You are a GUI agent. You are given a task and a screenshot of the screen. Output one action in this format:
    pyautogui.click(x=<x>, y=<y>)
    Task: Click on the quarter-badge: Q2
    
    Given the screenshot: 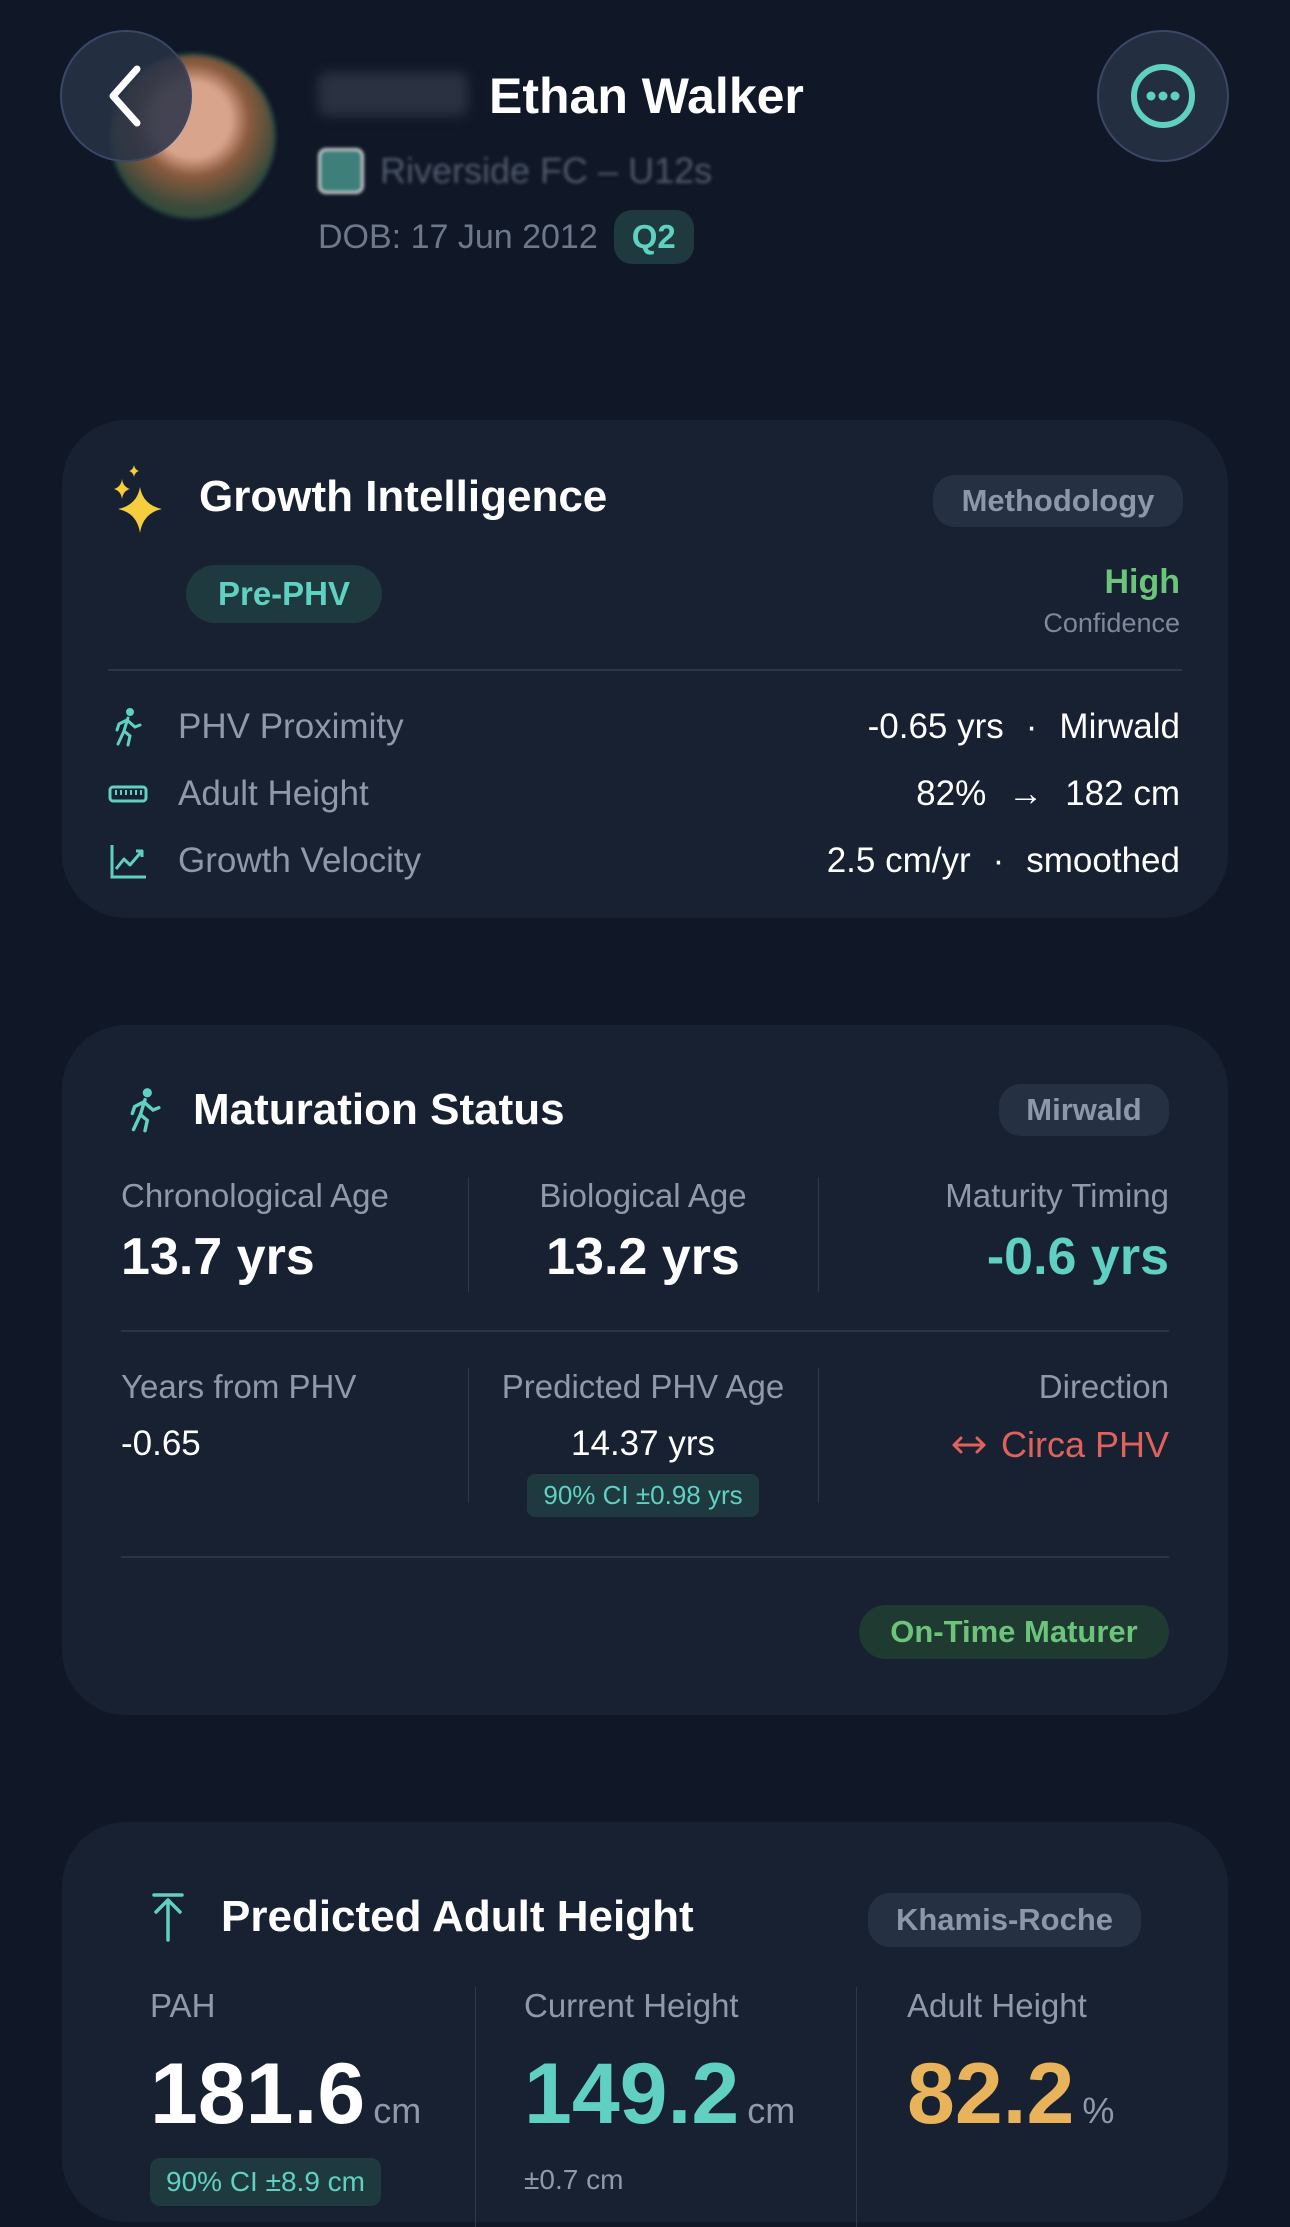 What is the action you would take?
    pyautogui.click(x=653, y=237)
    